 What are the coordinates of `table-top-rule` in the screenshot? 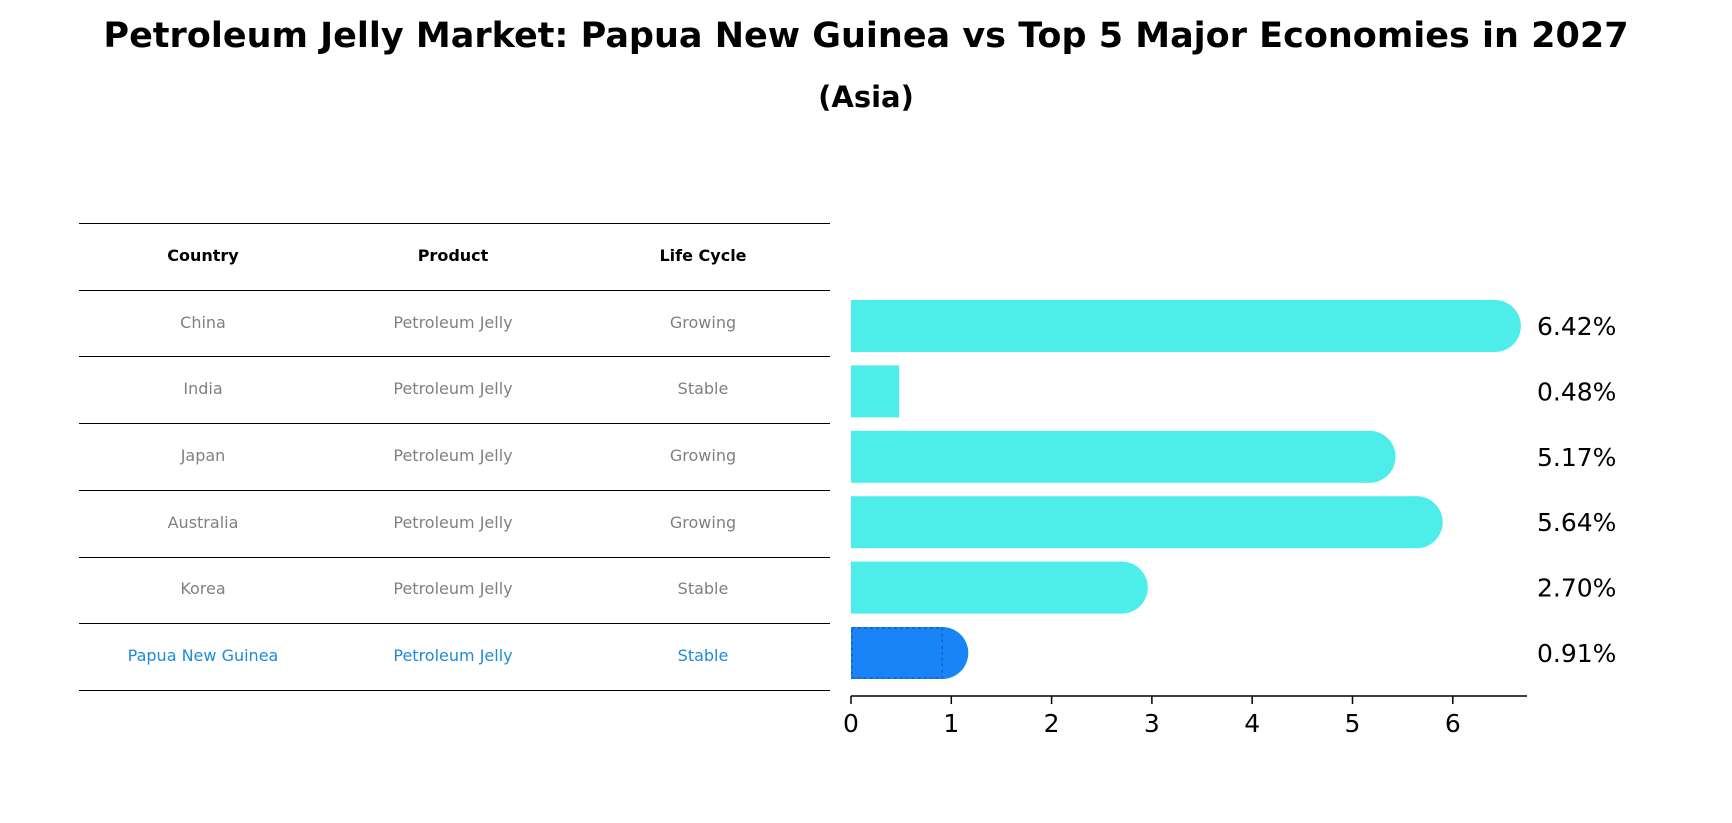 It's located at (454, 223).